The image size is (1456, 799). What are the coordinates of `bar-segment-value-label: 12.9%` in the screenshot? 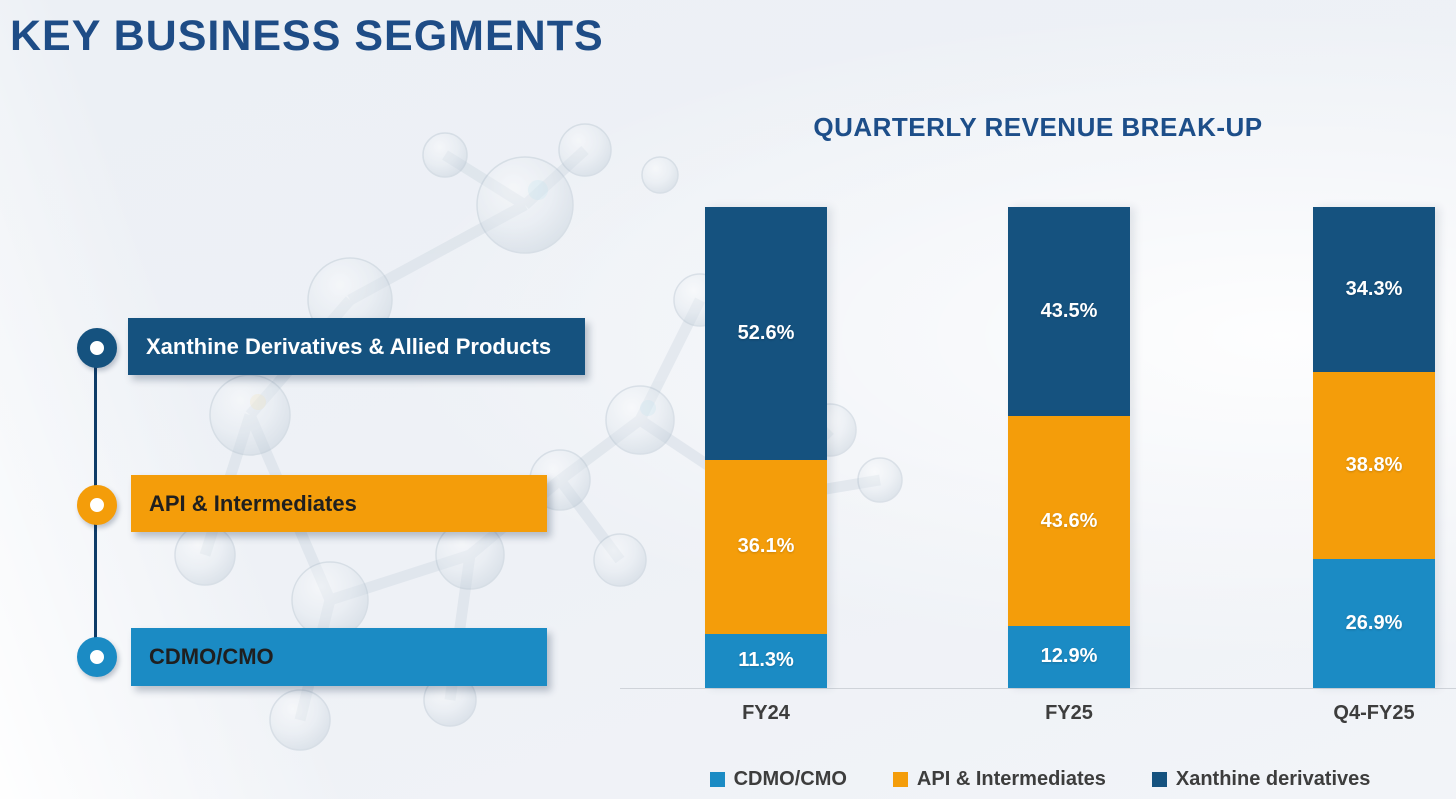 It's located at (1069, 656).